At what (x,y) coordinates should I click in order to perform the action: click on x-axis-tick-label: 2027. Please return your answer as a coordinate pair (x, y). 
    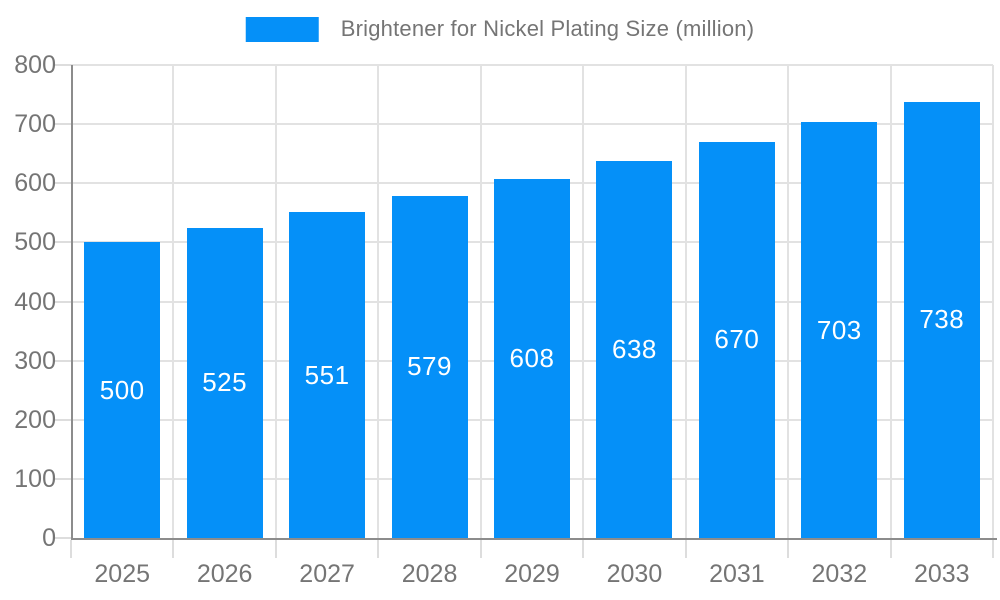
    Looking at the image, I should click on (327, 574).